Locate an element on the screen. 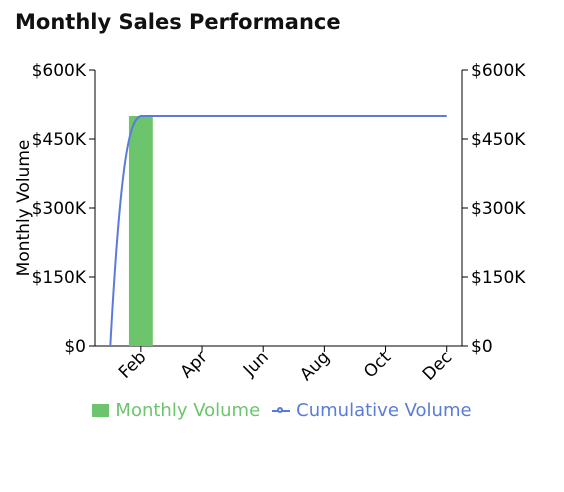 The height and width of the screenshot is (492, 564). bar-swatch-icon is located at coordinates (101, 410).